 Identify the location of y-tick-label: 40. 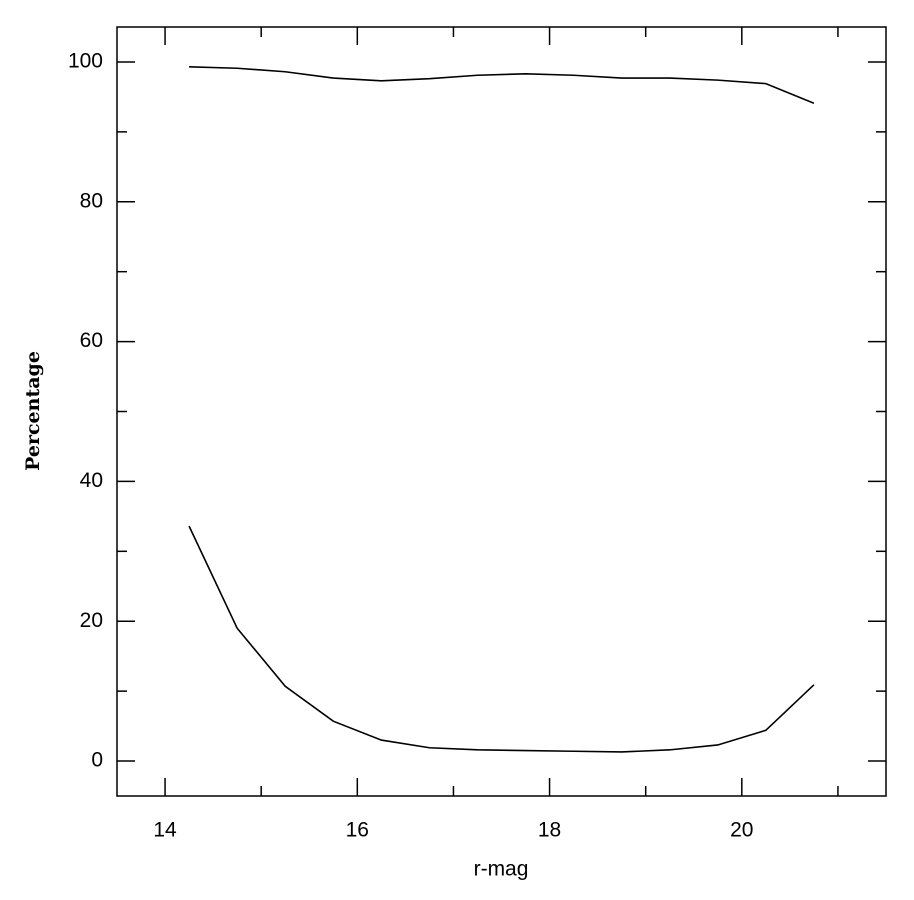
(91, 480).